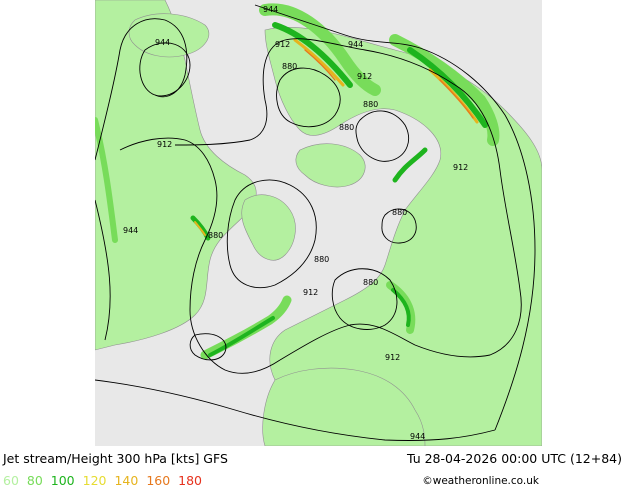 The height and width of the screenshot is (490, 634). What do you see at coordinates (94, 480) in the screenshot?
I see `legend-item: 120` at bounding box center [94, 480].